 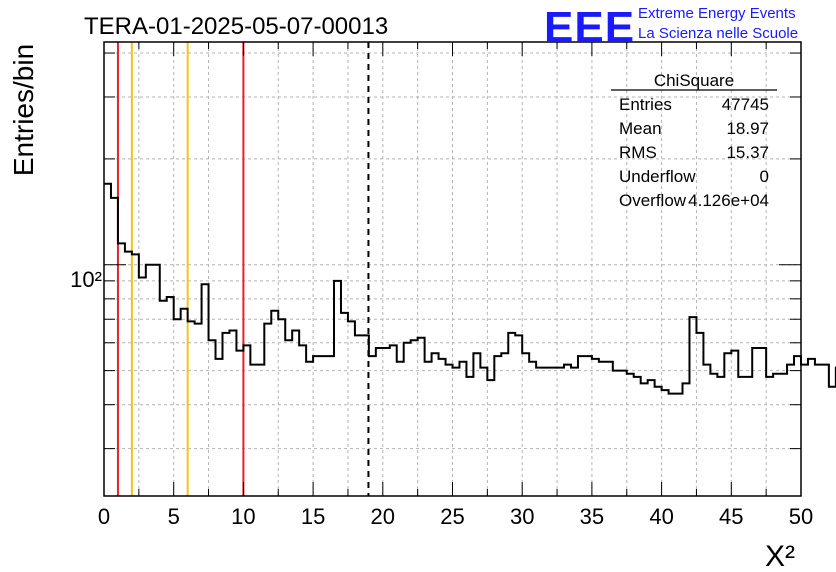 I want to click on stats-label: Overflow, so click(x=653, y=200).